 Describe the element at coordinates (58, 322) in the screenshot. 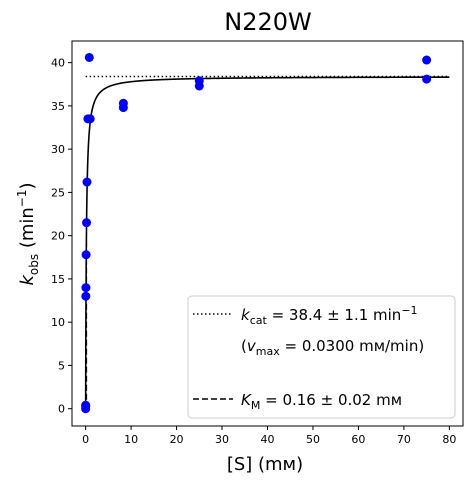

I see `y-tick-label: 10` at that location.